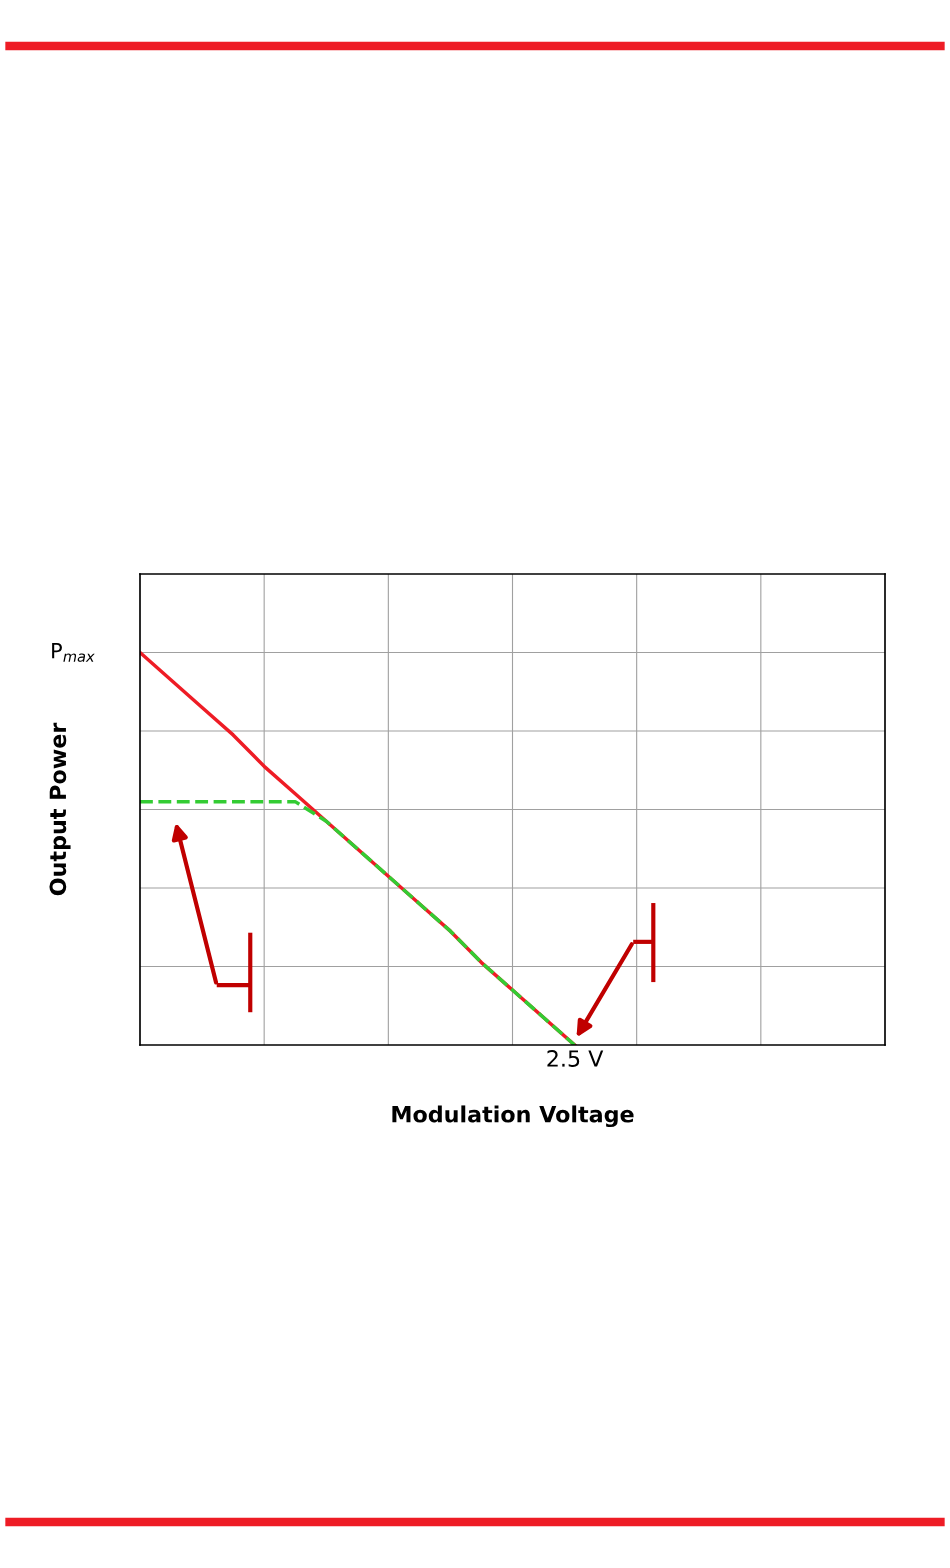  I want to click on text: P$_{max}$, so click(73, 652).